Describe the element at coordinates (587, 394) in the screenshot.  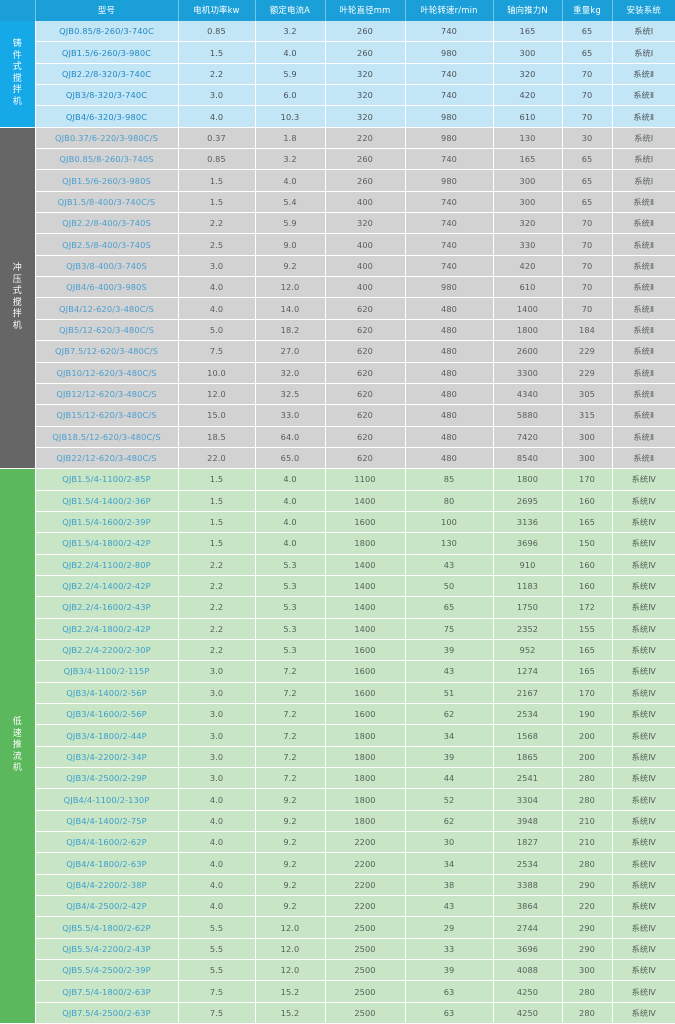
I see `cell-weight: 305` at that location.